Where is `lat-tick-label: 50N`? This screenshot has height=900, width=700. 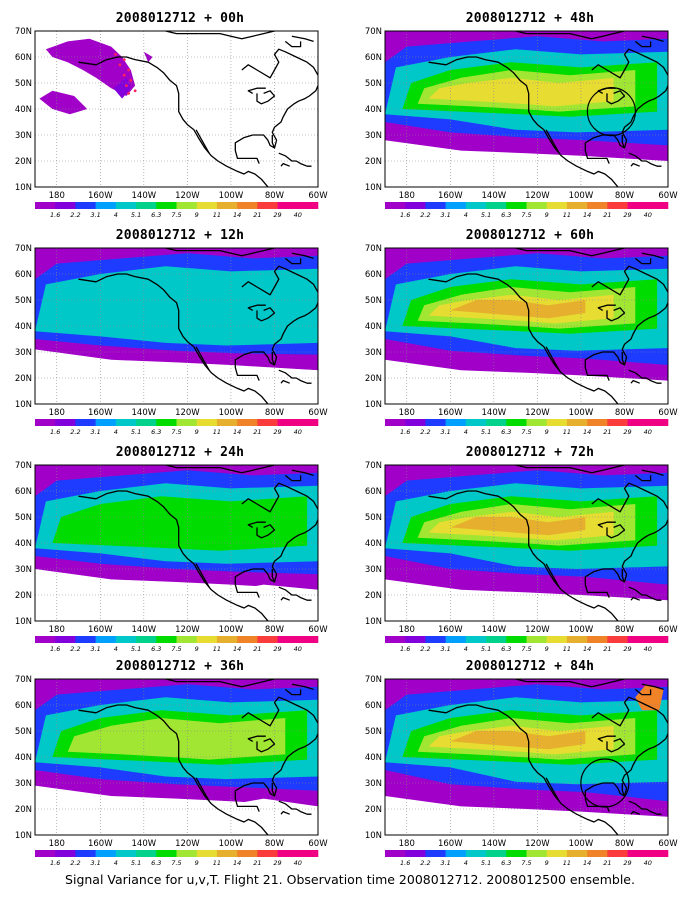 lat-tick-label: 50N is located at coordinates (23, 84).